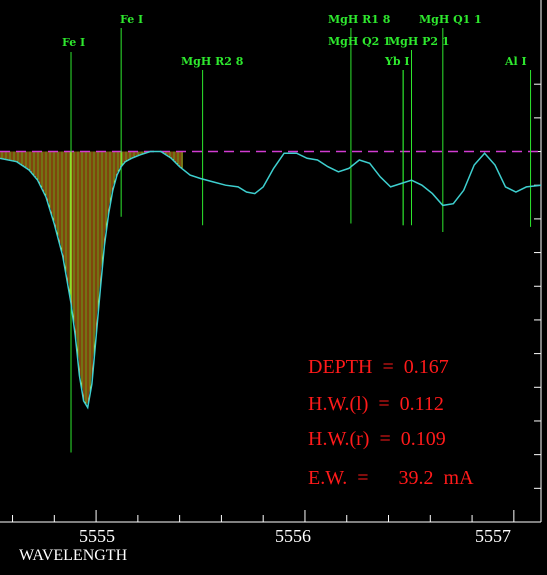  Describe the element at coordinates (359, 19) in the screenshot. I see `line-label-mgh-r1: MgH R1 8` at that location.